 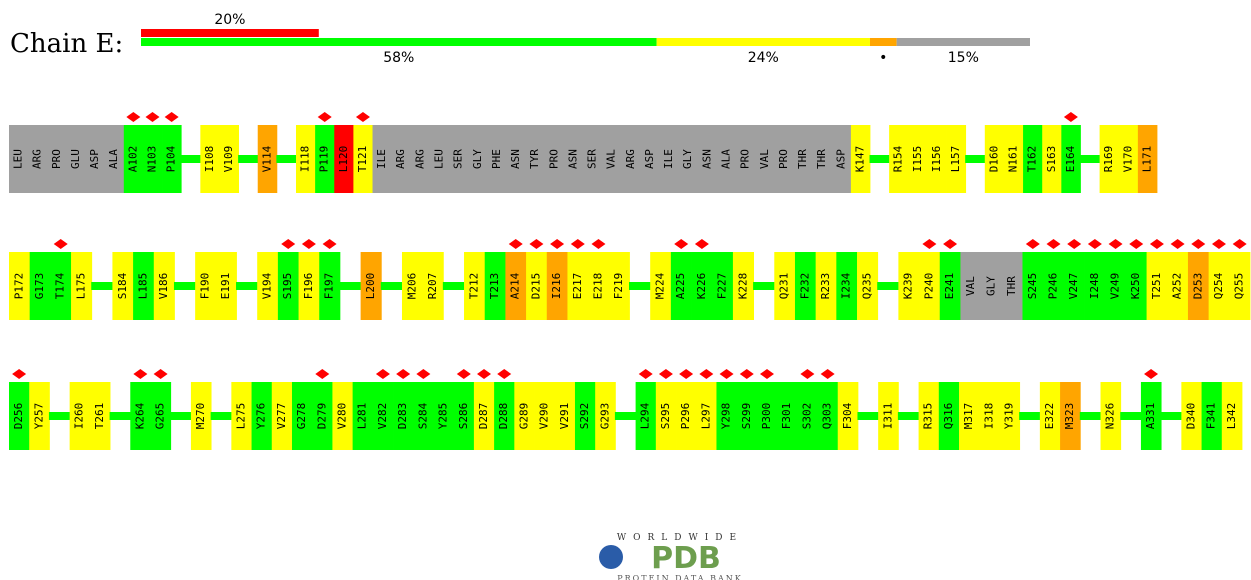 I want to click on residue-label: ILE, so click(x=668, y=159).